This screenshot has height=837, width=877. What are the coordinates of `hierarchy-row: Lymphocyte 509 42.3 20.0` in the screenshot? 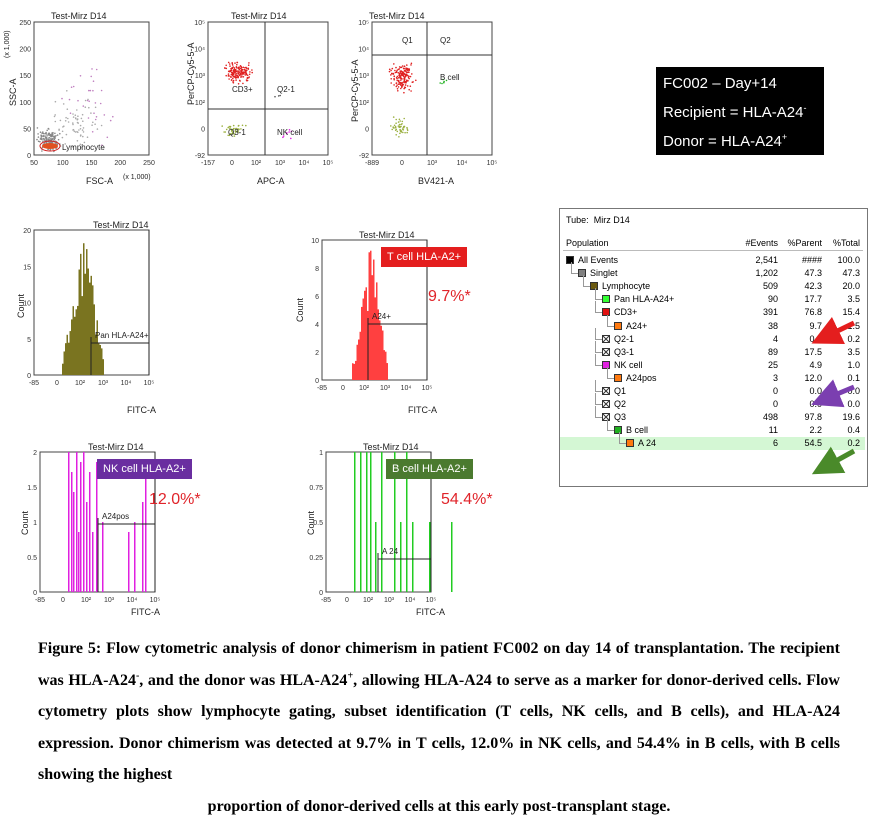 It's located at (712, 284).